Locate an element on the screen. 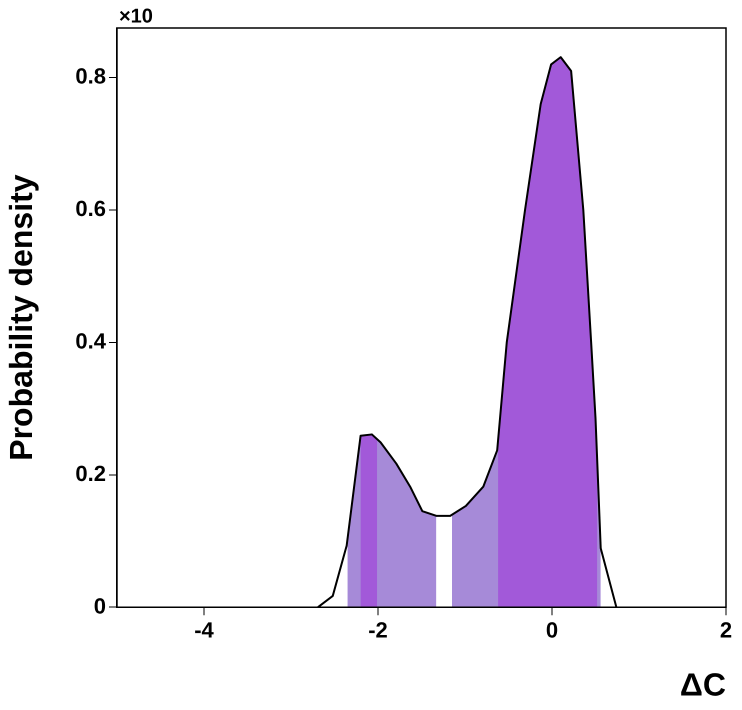 The image size is (742, 710). x-tick-label: -4 is located at coordinates (204, 629).